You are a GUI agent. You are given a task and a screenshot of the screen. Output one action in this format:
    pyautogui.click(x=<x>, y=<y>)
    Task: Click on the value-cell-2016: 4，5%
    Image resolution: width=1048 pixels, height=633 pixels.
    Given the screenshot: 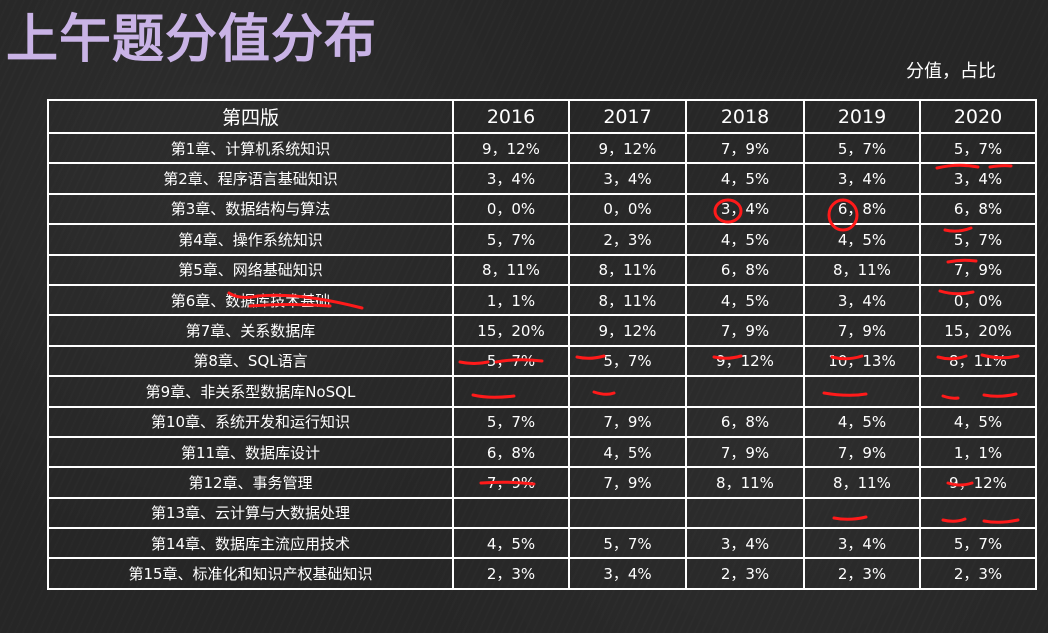 What is the action you would take?
    pyautogui.click(x=511, y=543)
    